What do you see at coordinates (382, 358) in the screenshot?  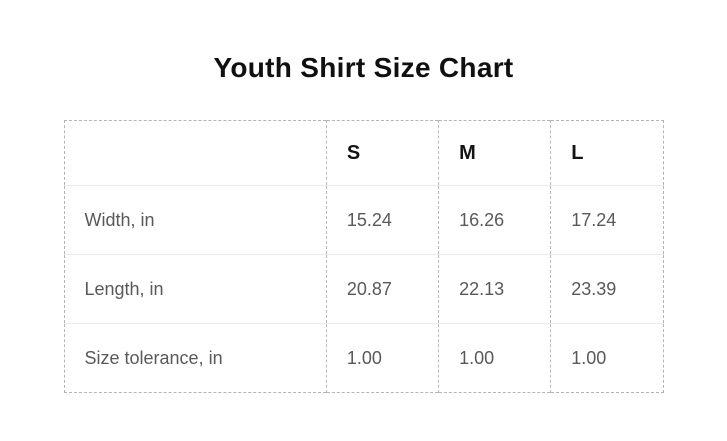 I see `cell-tolerance-s: 1.00` at bounding box center [382, 358].